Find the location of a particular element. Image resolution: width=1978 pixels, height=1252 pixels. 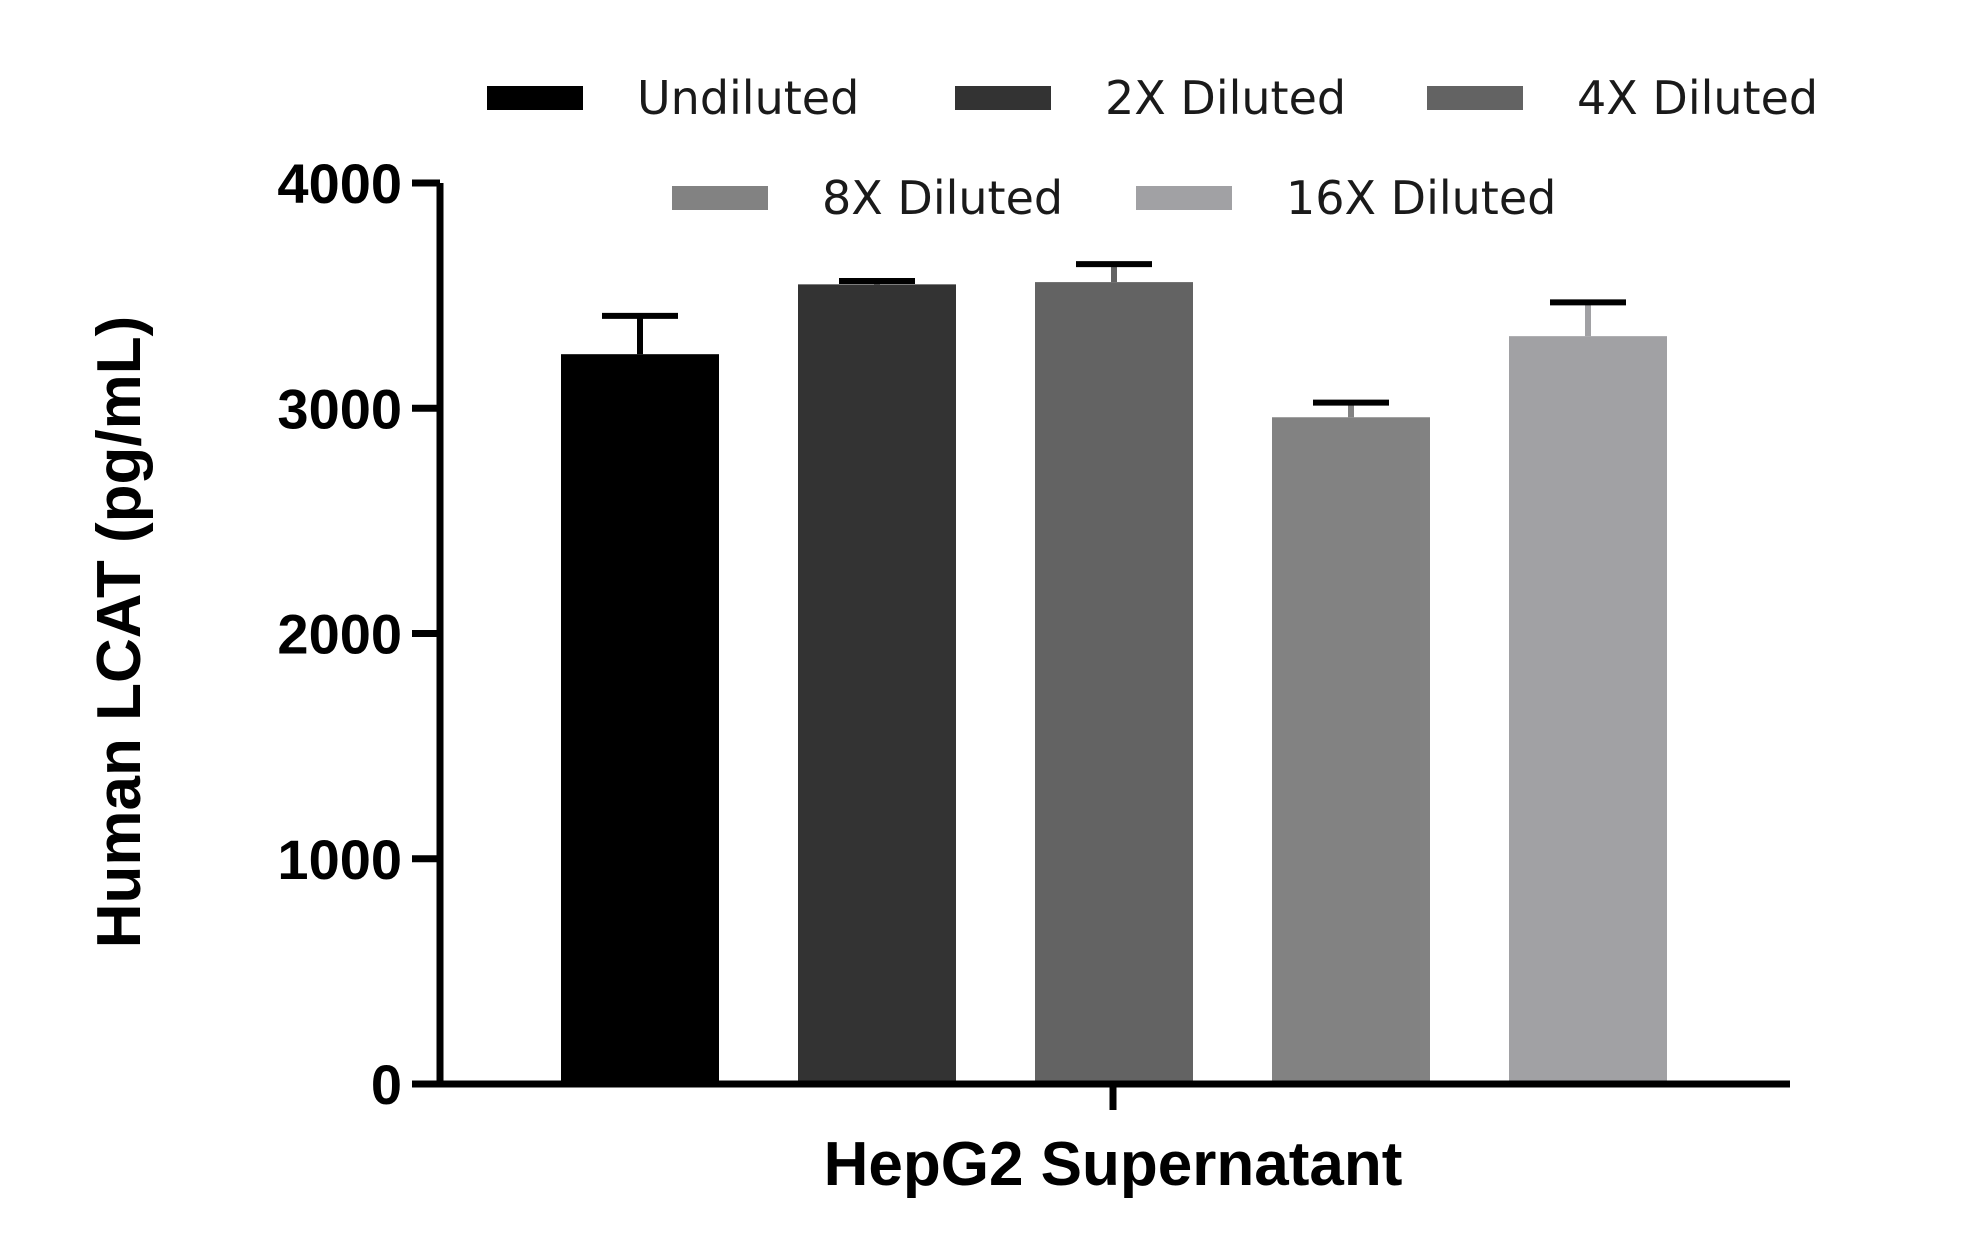

y-axis-title: Human LCAT (pg/mL) is located at coordinates (119, 632).